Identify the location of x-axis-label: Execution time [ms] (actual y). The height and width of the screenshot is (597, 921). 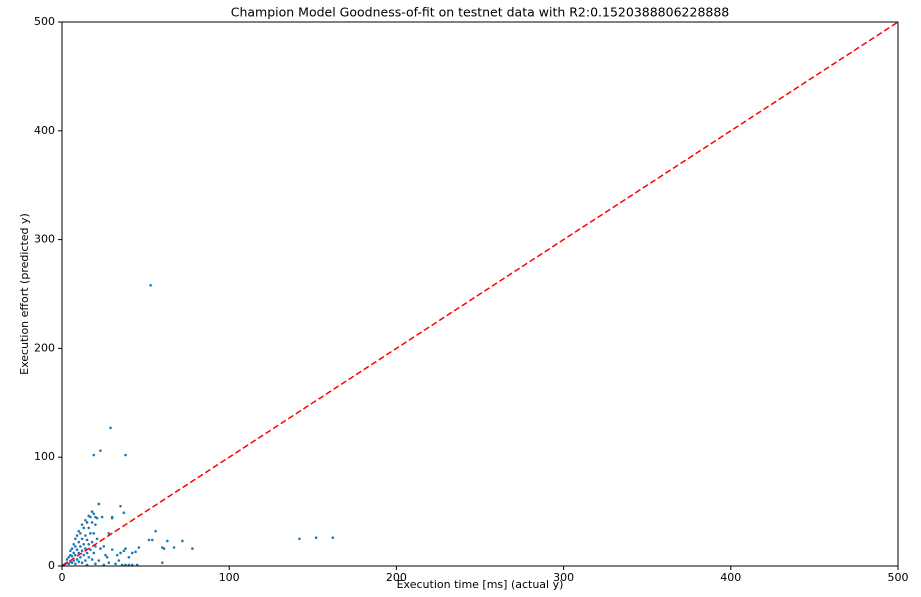
(480, 584).